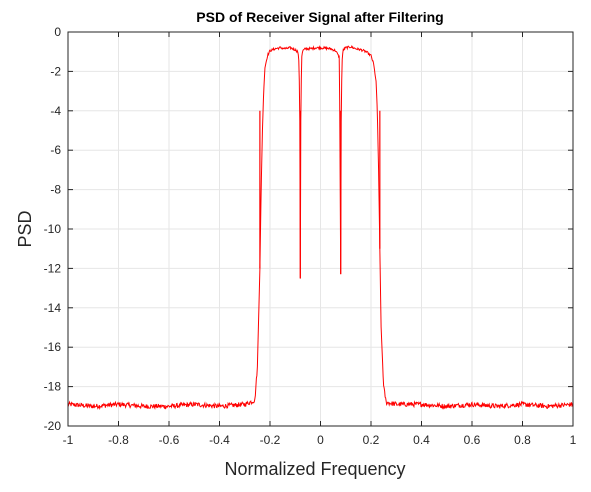 The height and width of the screenshot is (492, 591). Describe the element at coordinates (55, 111) in the screenshot. I see `y-tick-label: -4` at that location.